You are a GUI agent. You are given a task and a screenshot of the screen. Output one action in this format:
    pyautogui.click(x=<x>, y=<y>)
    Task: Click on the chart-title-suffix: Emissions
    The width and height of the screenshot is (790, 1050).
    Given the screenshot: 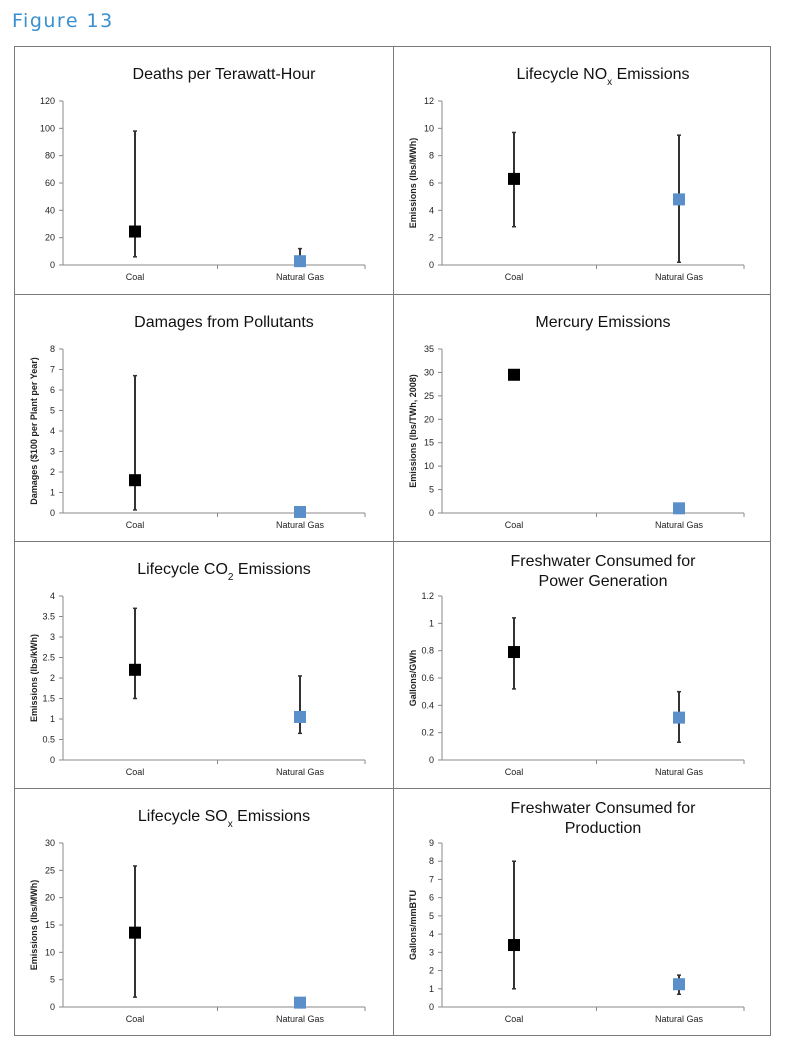 What is the action you would take?
    pyautogui.click(x=650, y=74)
    